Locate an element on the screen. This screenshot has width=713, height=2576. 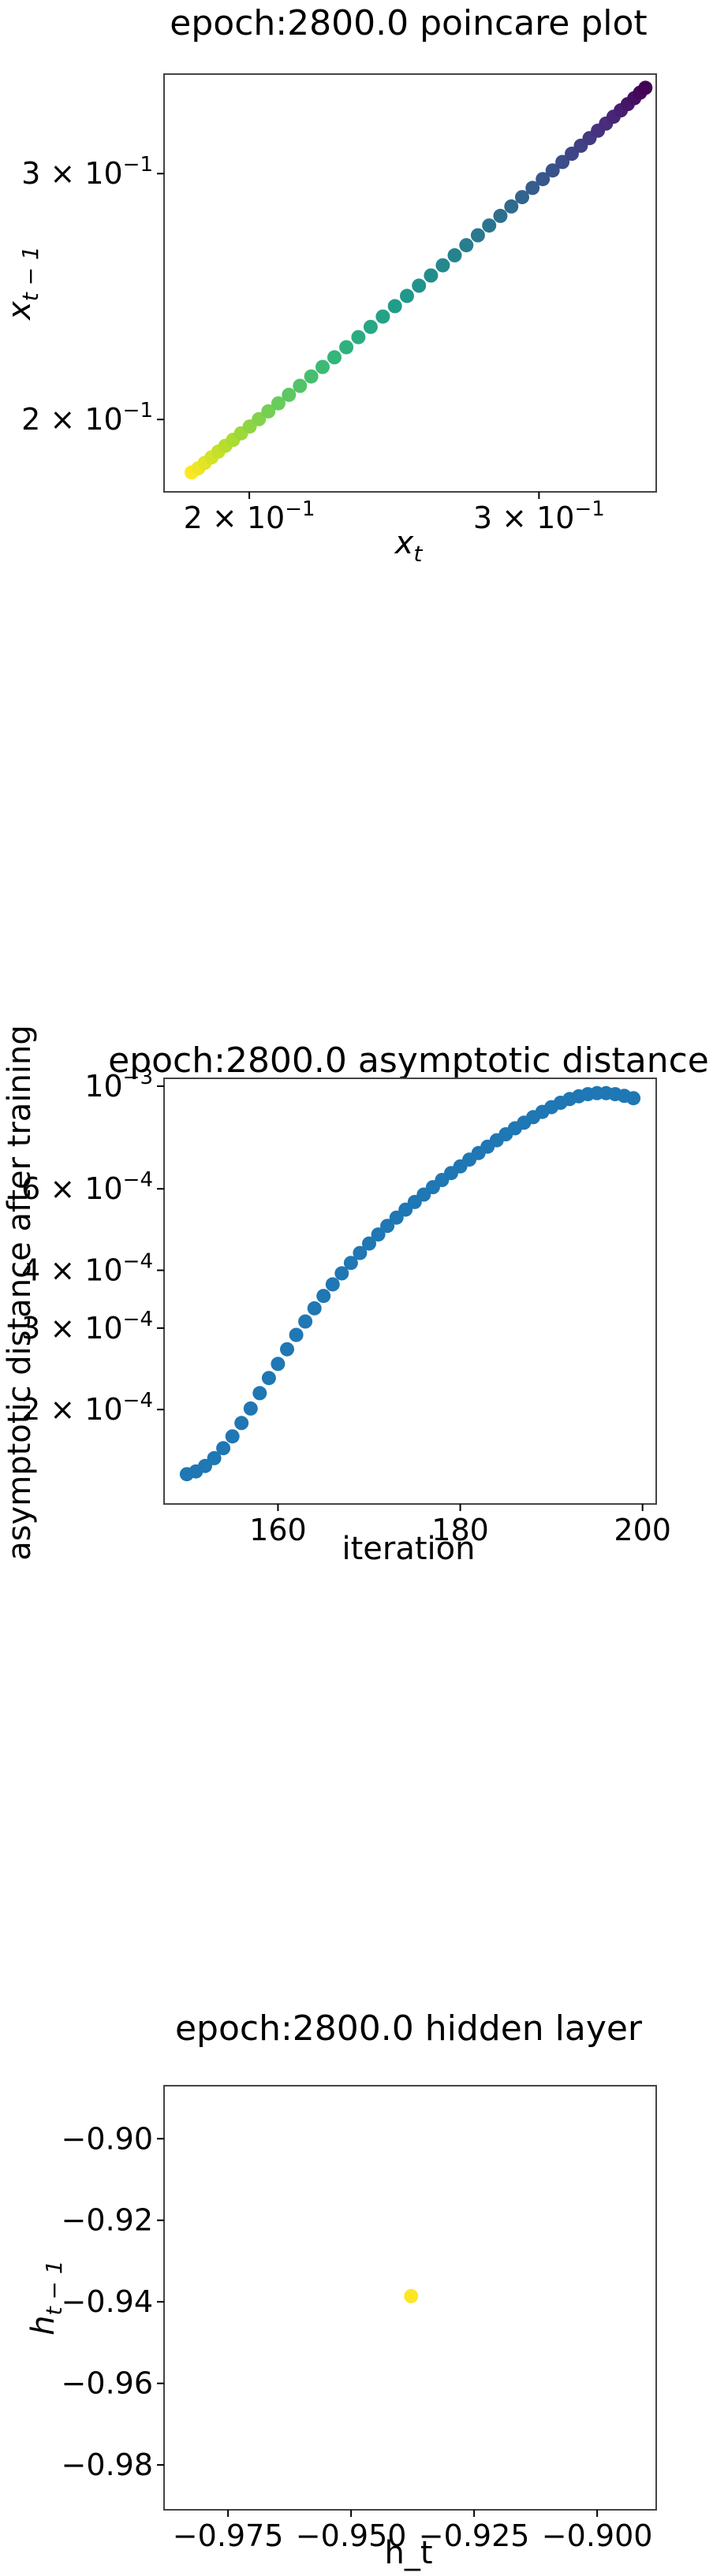
chart-title: epoch:2800.0 asymptotic distance is located at coordinates (408, 1060).